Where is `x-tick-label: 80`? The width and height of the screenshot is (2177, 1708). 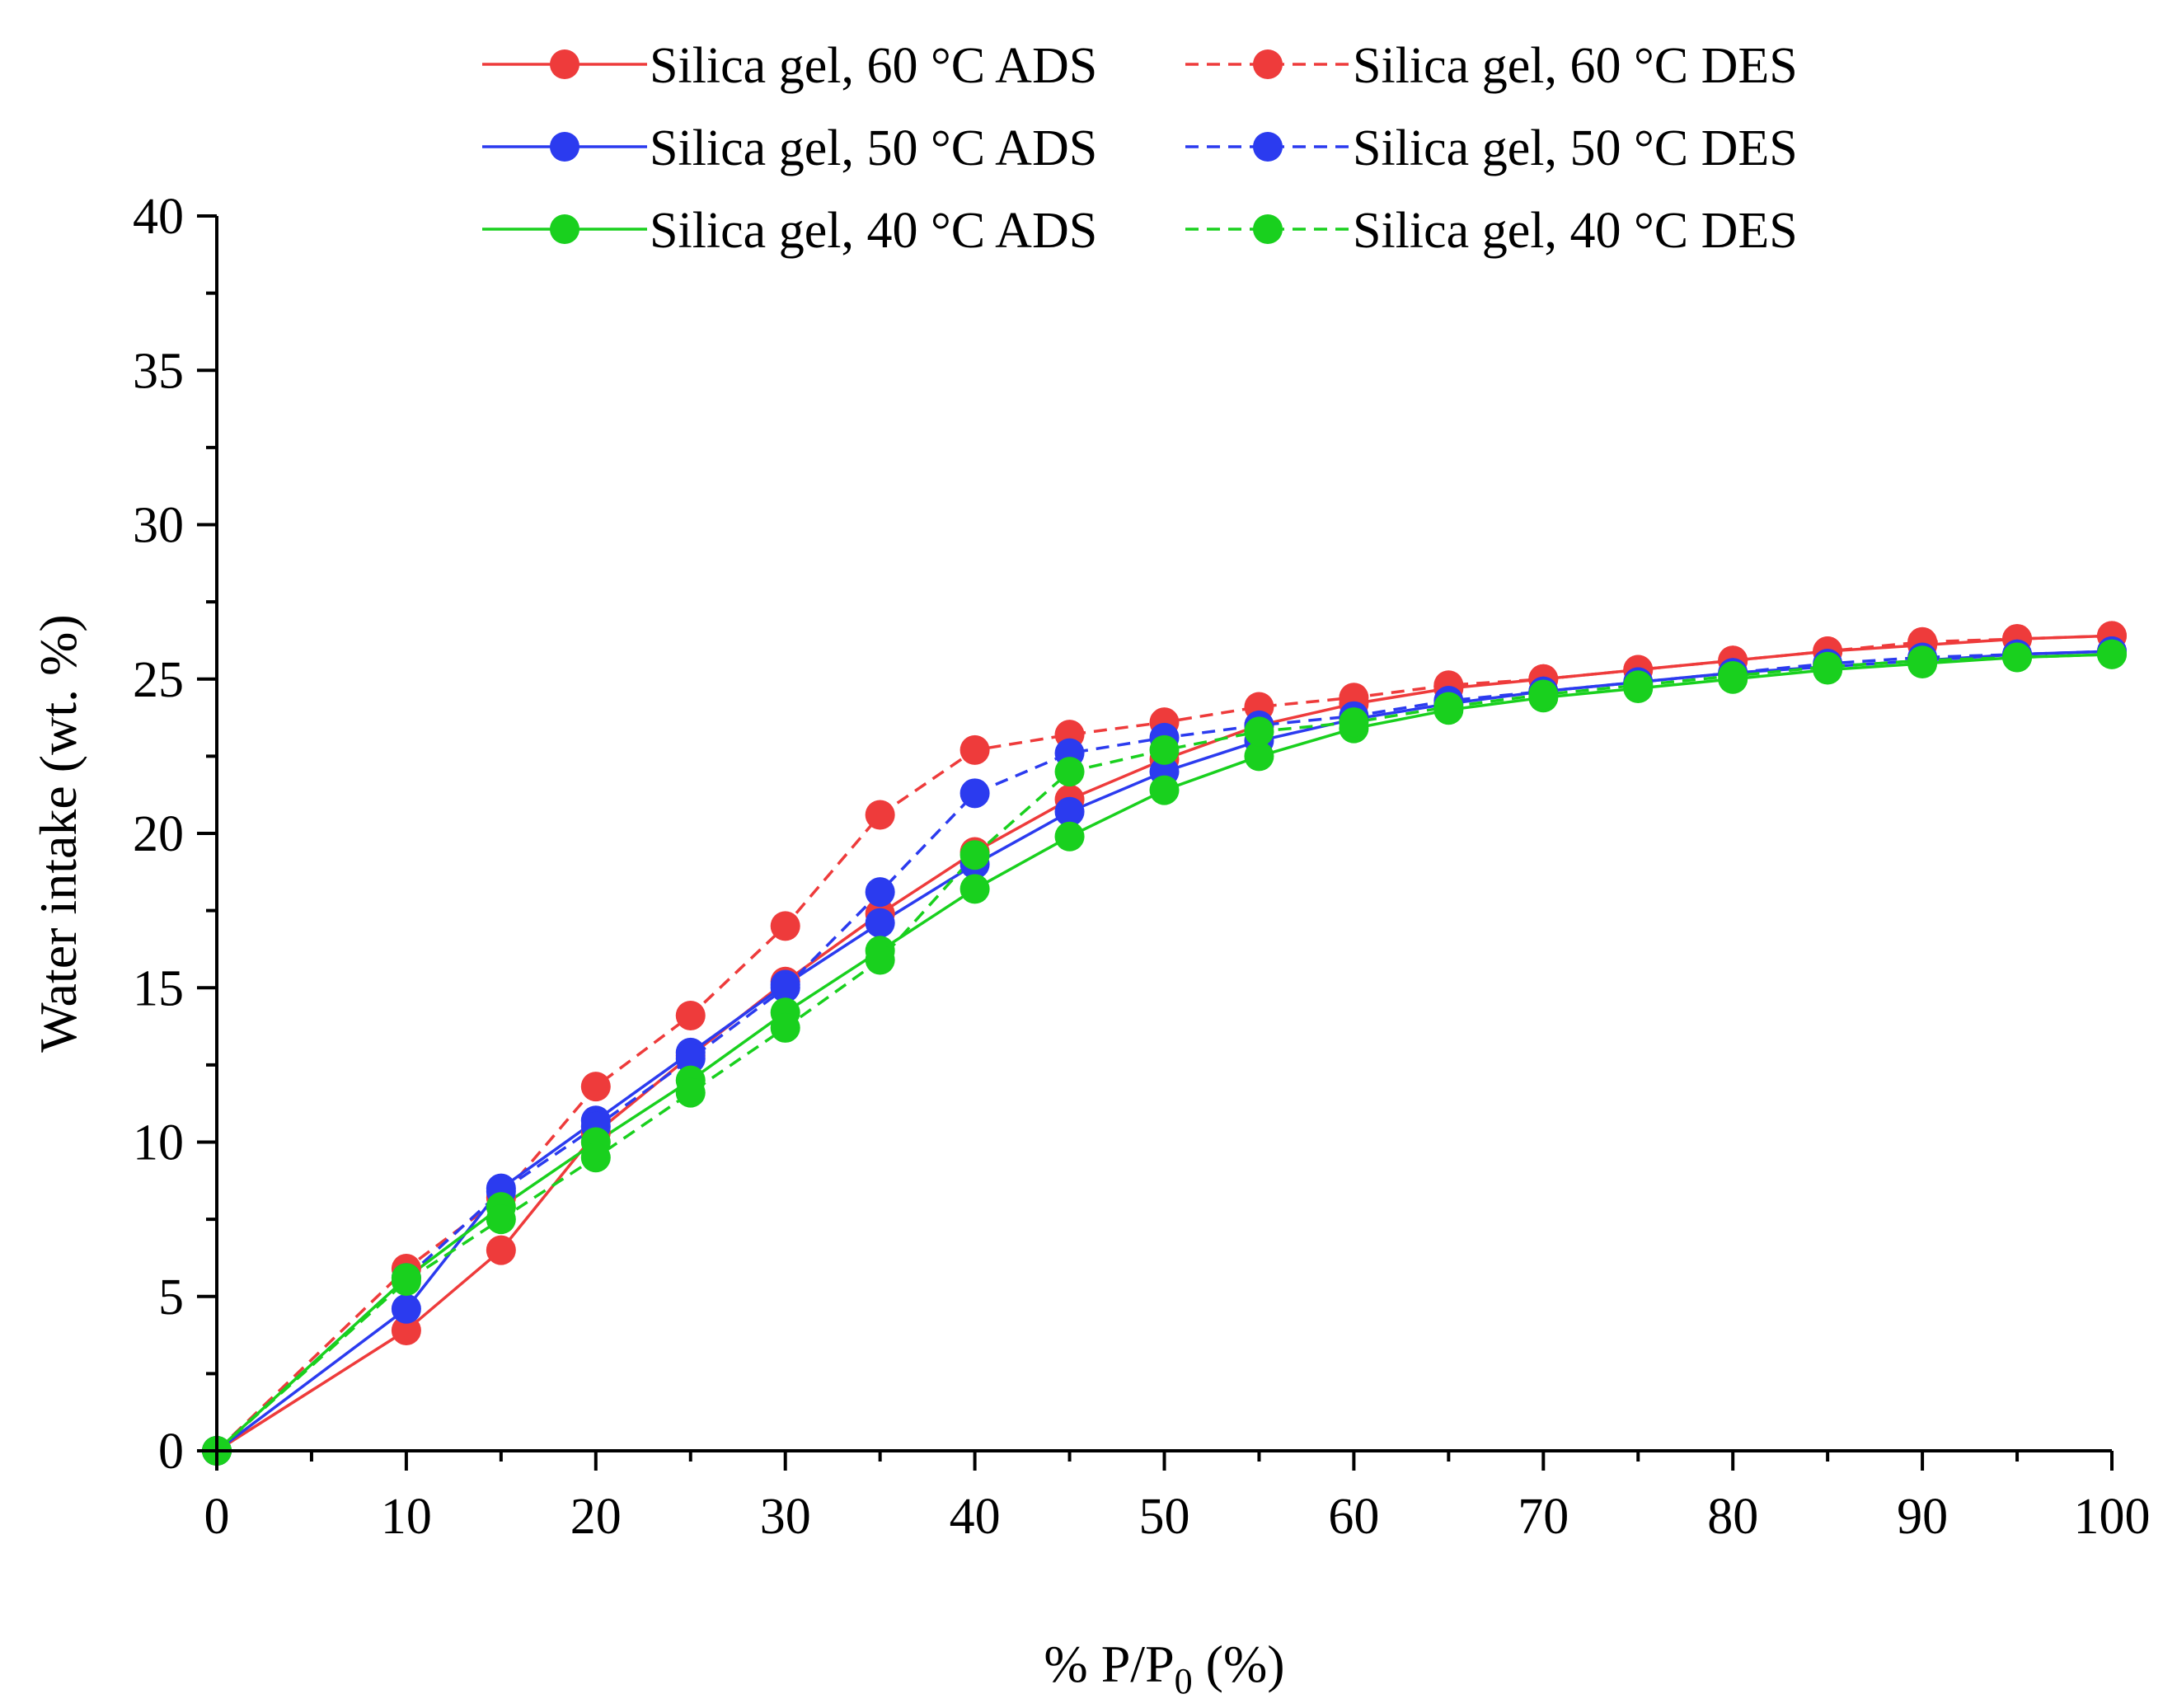
x-tick-label: 80 is located at coordinates (1732, 1517).